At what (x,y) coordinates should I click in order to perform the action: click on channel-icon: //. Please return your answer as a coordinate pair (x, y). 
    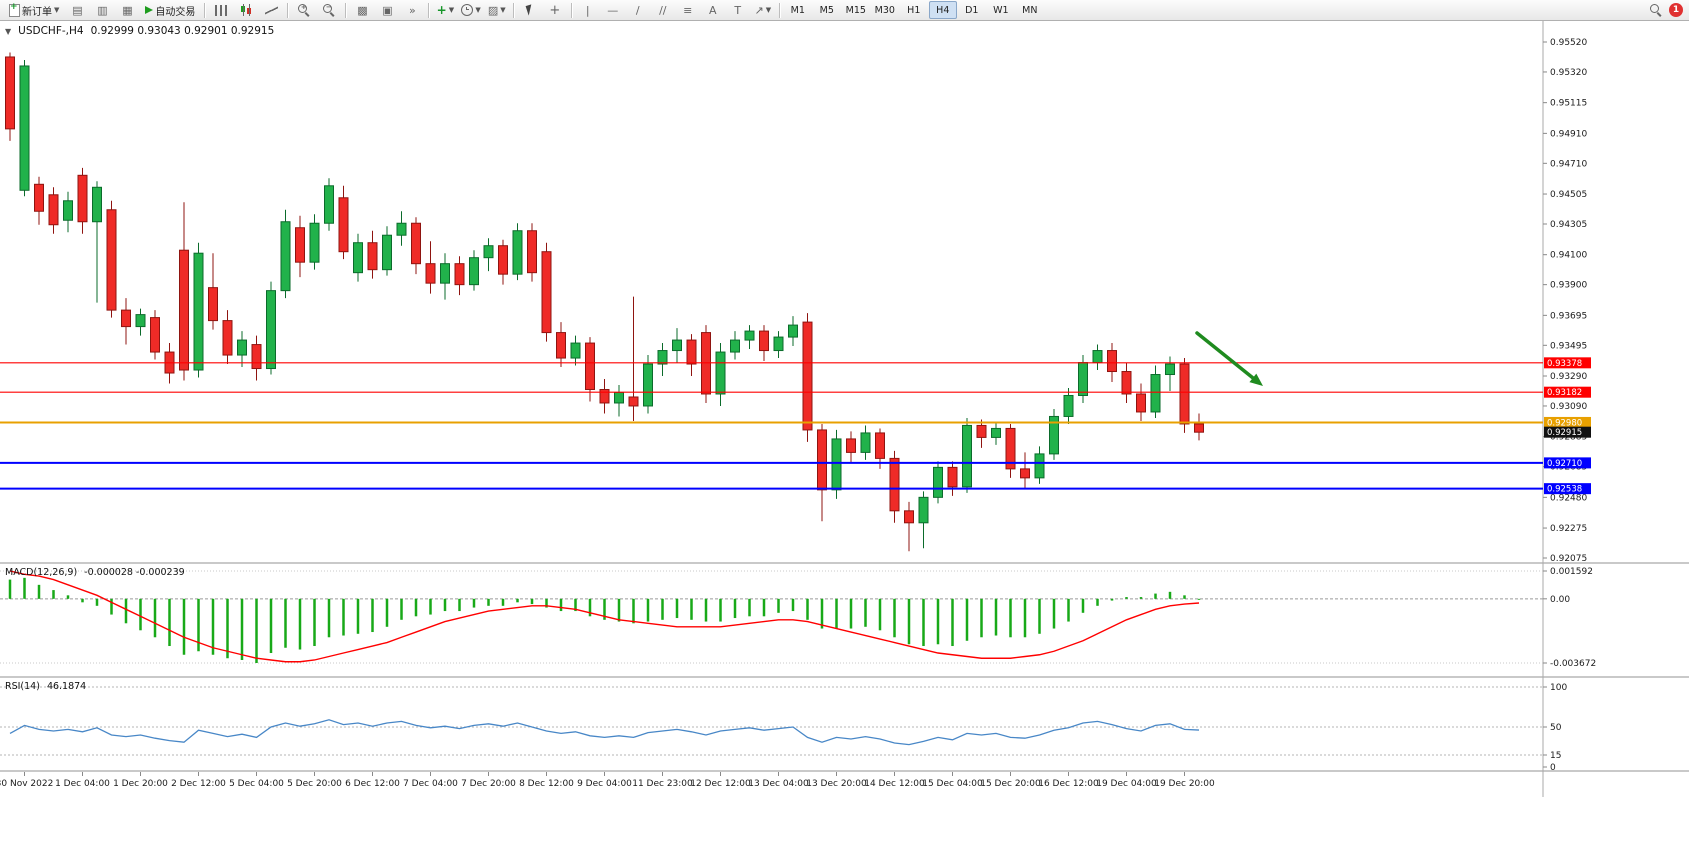
    Looking at the image, I should click on (663, 10).